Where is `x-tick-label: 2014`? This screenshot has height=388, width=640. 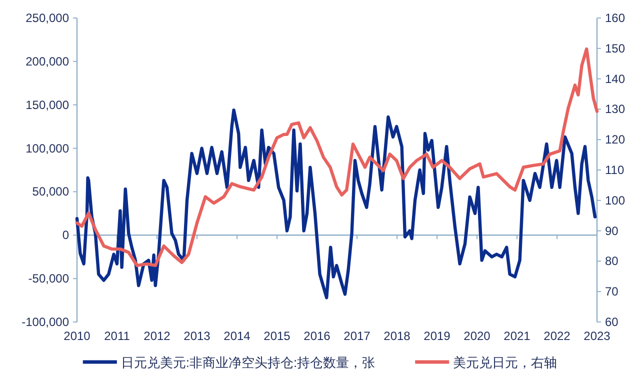 x-tick-label: 2014 is located at coordinates (237, 336).